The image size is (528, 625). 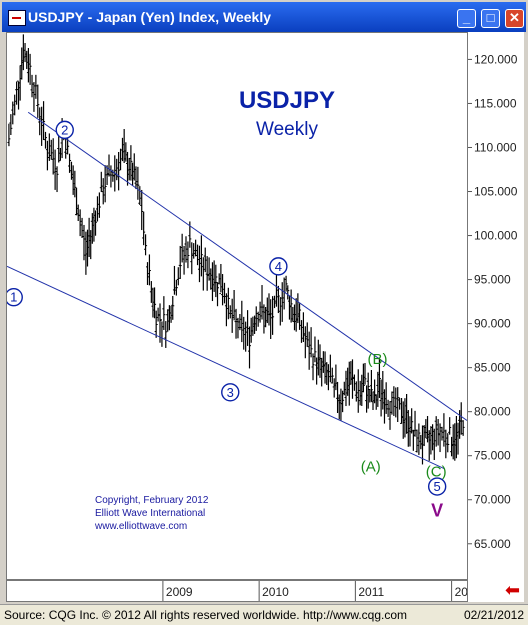 I want to click on x-tick: 2009, so click(x=177, y=591).